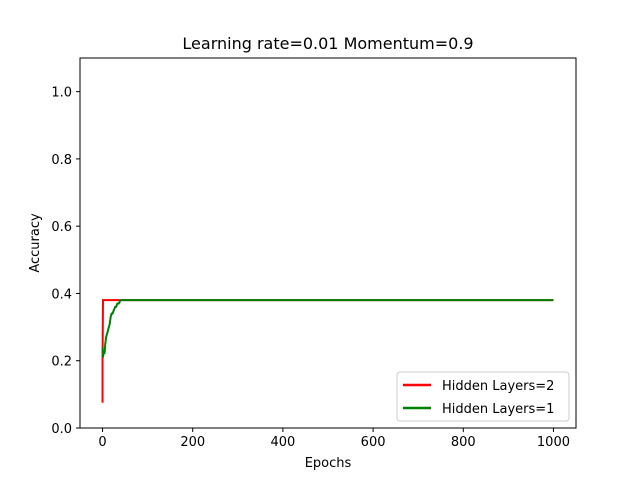 This screenshot has width=640, height=480. I want to click on y-tick-label: 0.4, so click(61, 294).